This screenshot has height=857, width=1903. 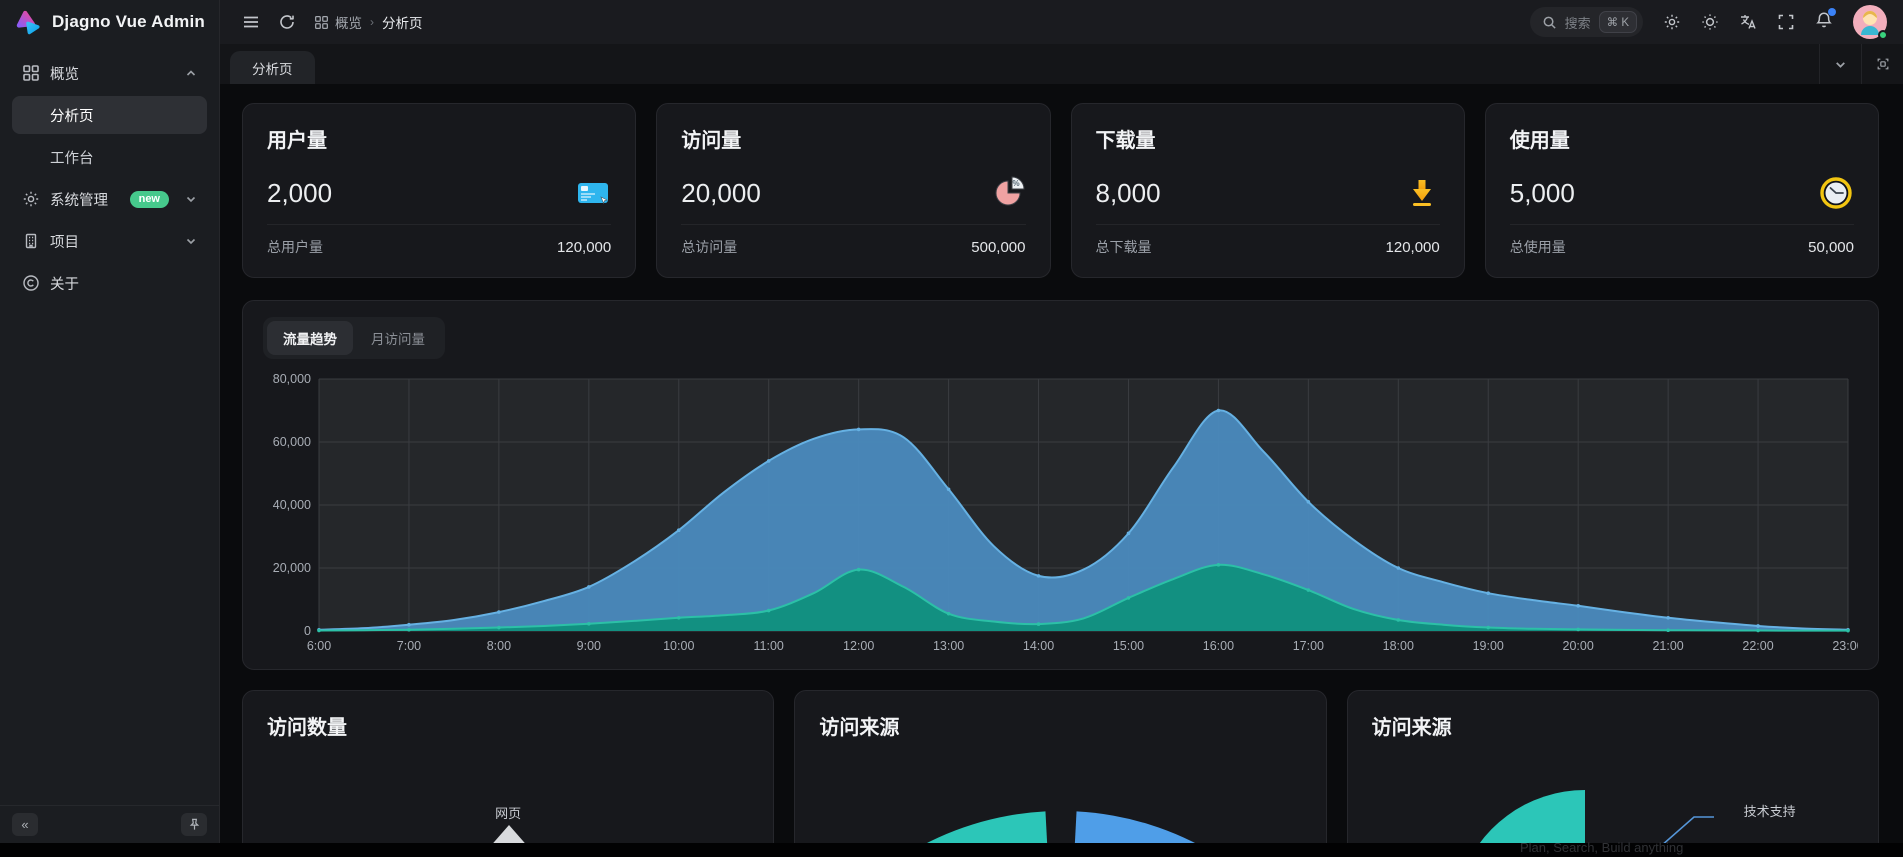 What do you see at coordinates (1125, 141) in the screenshot?
I see `stat-title: 下载量` at bounding box center [1125, 141].